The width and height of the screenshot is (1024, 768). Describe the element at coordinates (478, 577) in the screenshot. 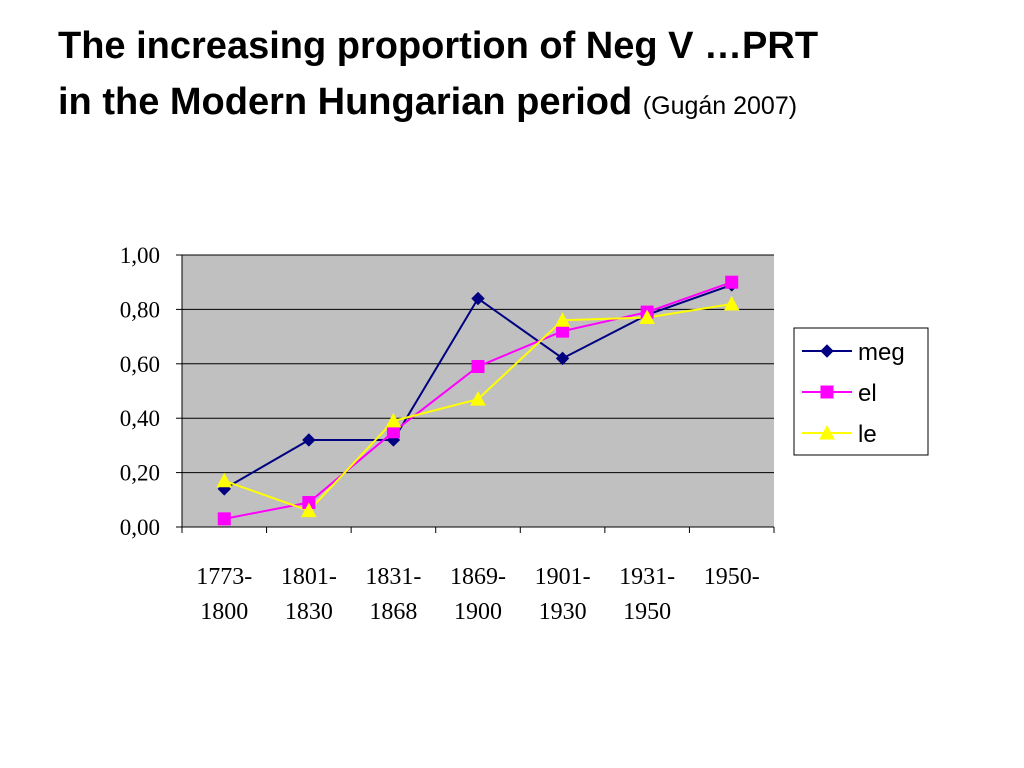

I see `x-tick-label: 1869-` at that location.